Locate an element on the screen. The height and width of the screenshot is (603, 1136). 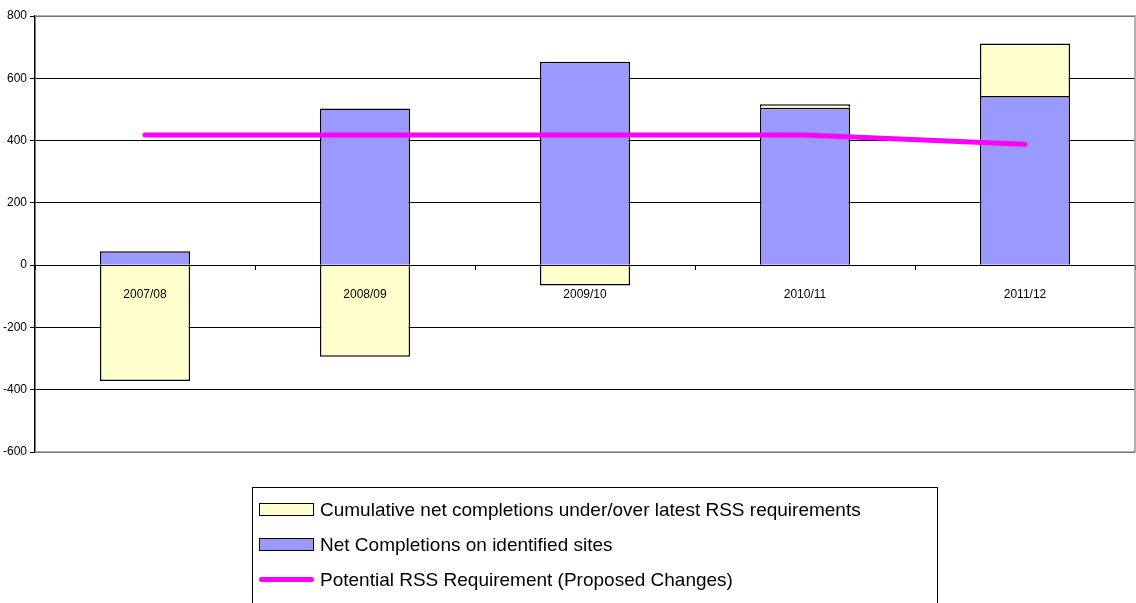
x-tick-label: 2008/09 is located at coordinates (365, 294).